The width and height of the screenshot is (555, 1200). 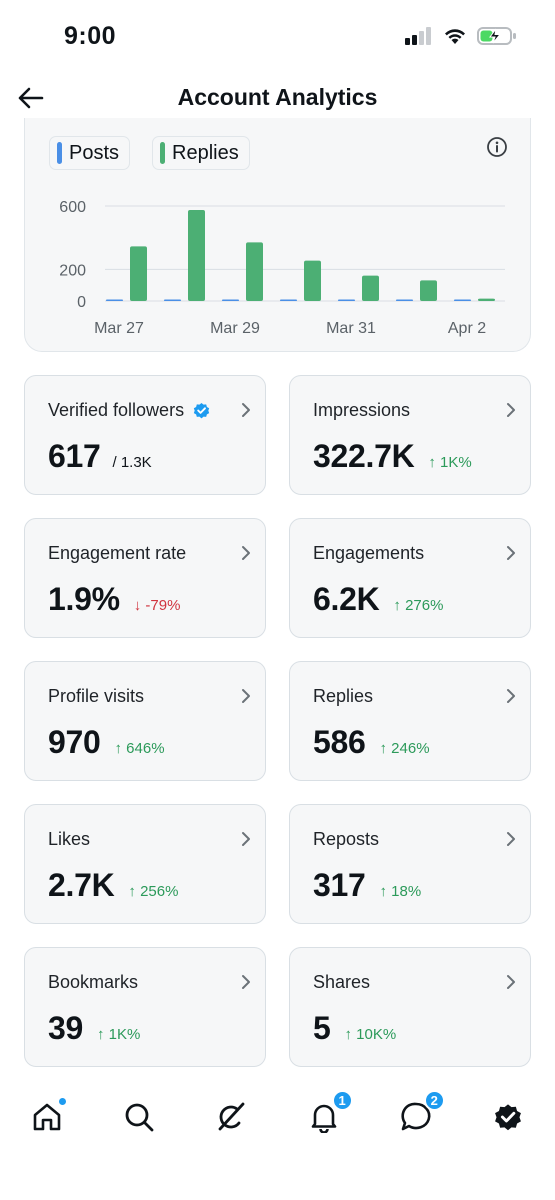 I want to click on status-icons, so click(x=461, y=36).